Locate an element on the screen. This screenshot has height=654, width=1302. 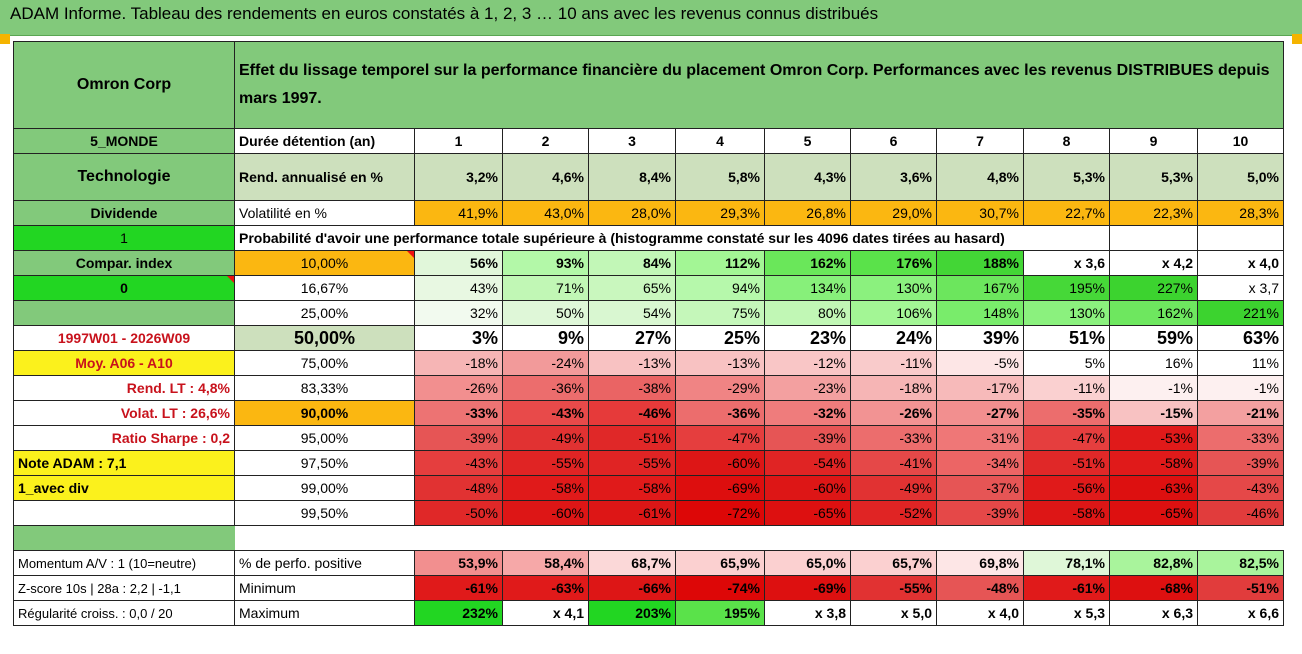
quantile-cell: x 3,7 is located at coordinates (1240, 288).